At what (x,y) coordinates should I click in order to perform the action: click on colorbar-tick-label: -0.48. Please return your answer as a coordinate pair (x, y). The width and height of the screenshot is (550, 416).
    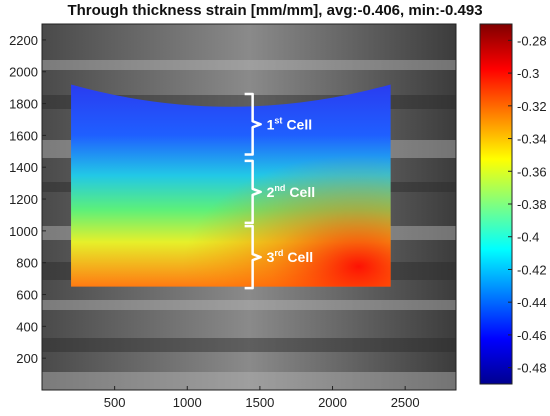
    Looking at the image, I should click on (532, 368).